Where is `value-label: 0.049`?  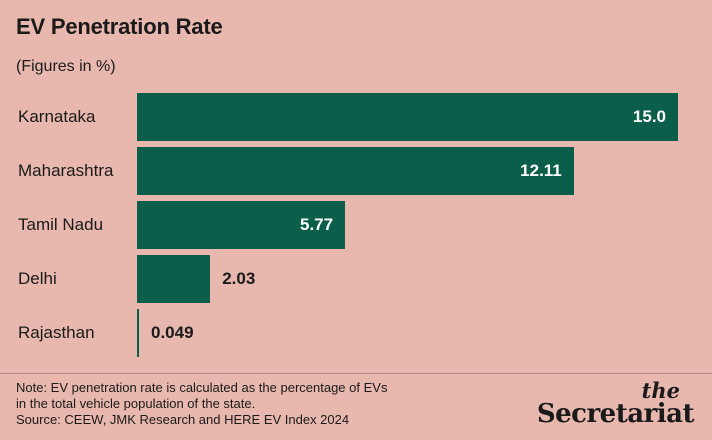
value-label: 0.049 is located at coordinates (172, 332).